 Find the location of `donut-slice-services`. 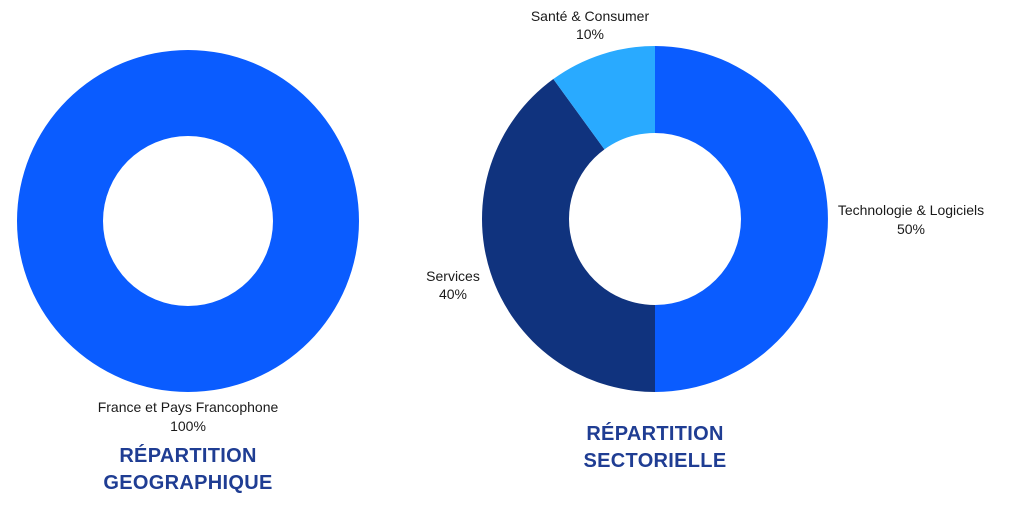

donut-slice-services is located at coordinates (568, 235).